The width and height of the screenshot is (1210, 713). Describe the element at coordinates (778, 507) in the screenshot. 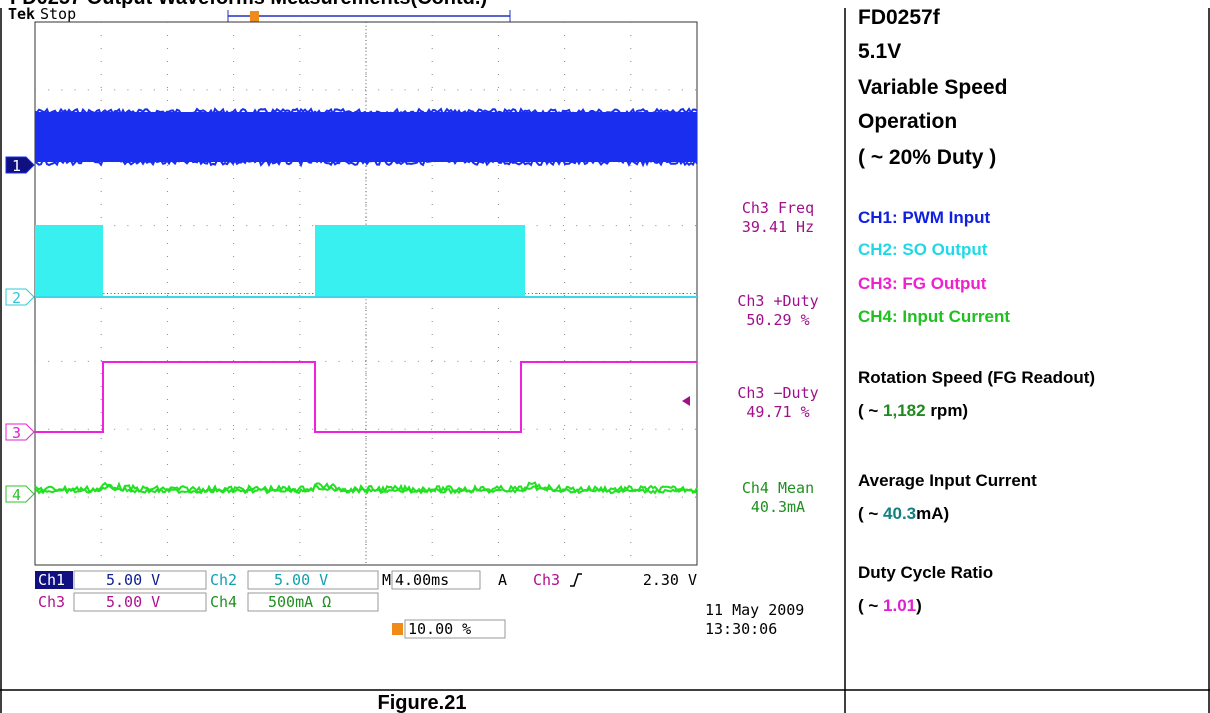

I see `measurement-value: 40.3mA` at that location.